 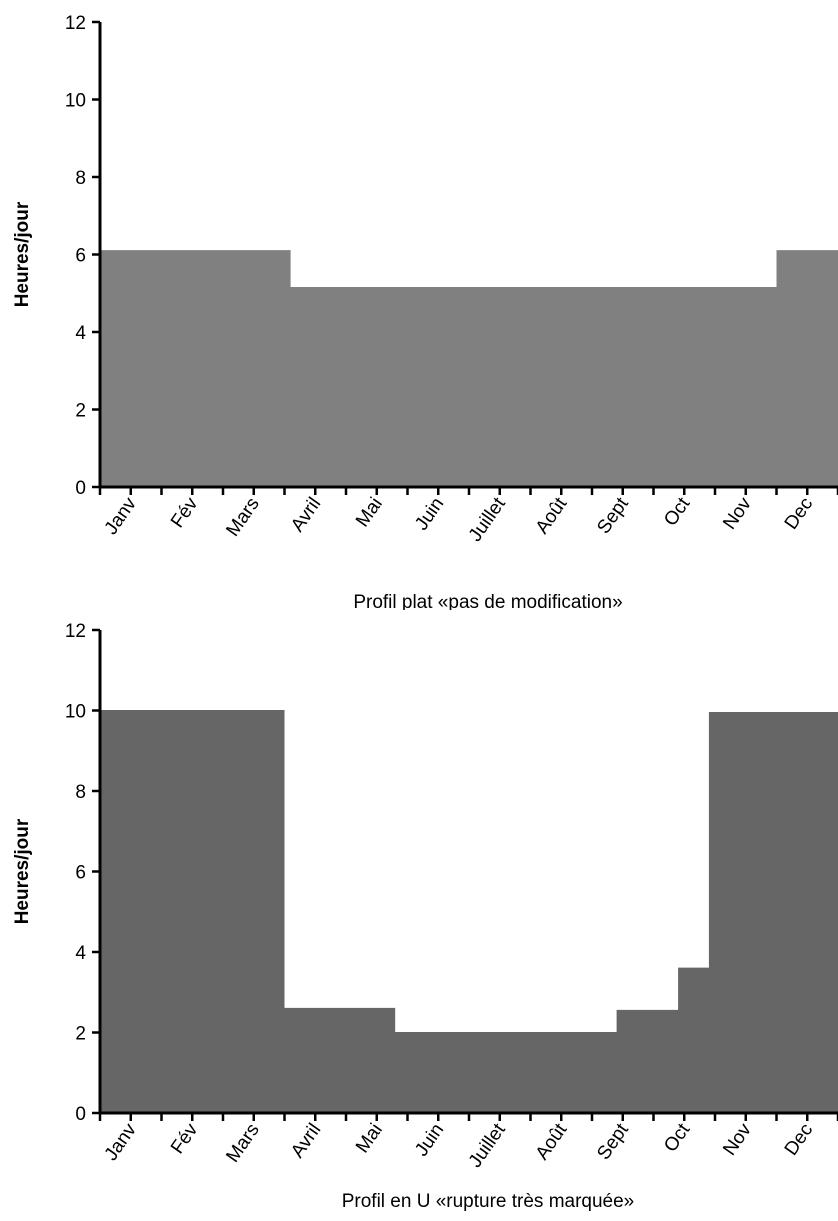 What do you see at coordinates (80, 488) in the screenshot?
I see `y-tick-label-flat: 0` at bounding box center [80, 488].